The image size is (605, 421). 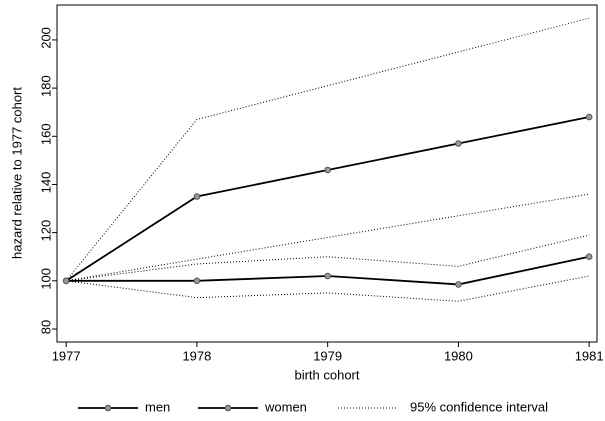 What do you see at coordinates (589, 355) in the screenshot?
I see `x-tick-label: 1981` at bounding box center [589, 355].